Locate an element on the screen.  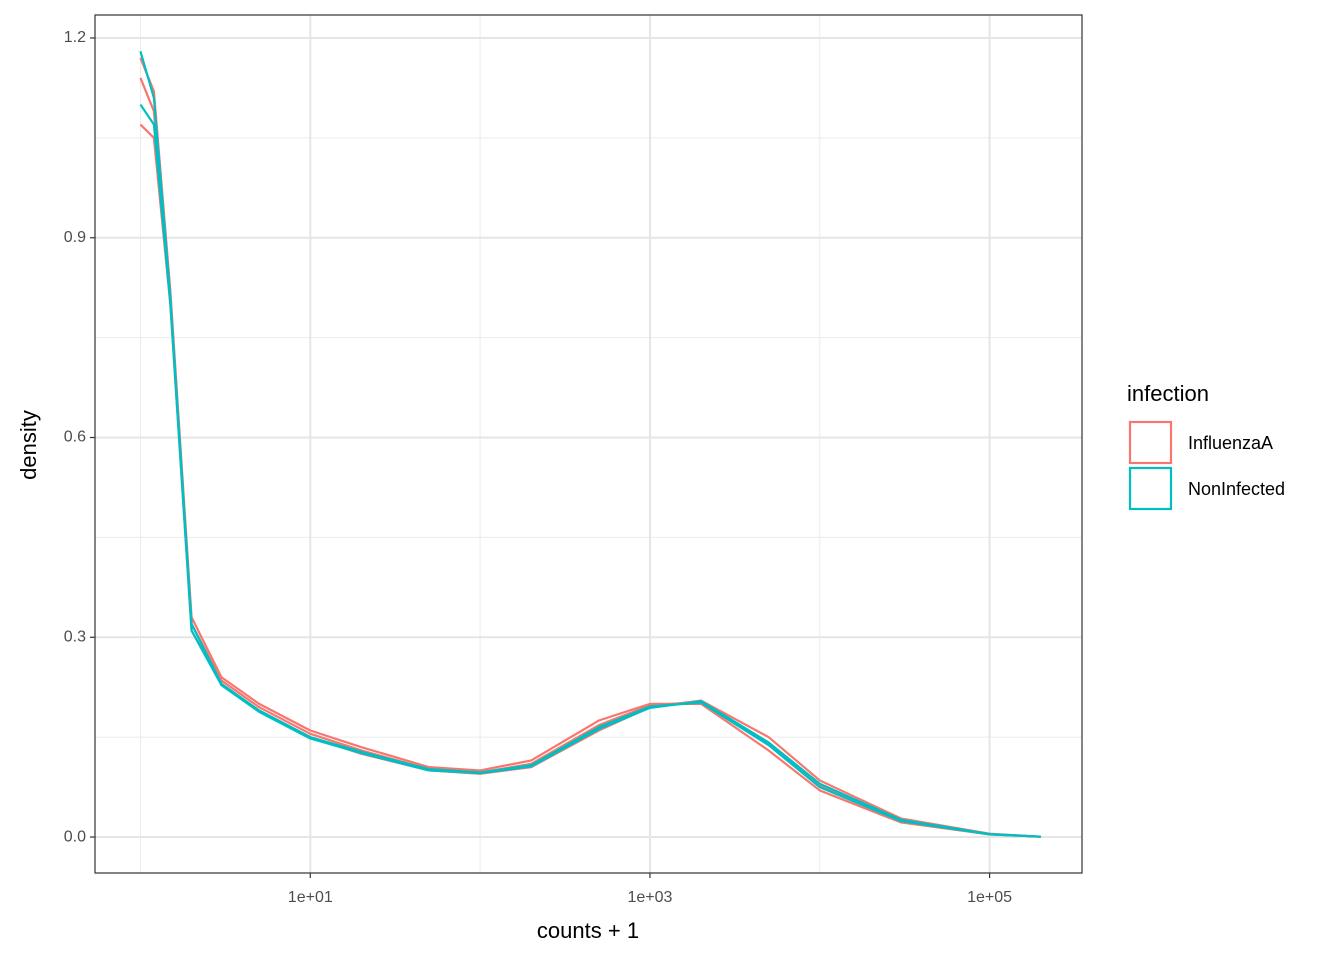
y-axis-title: density is located at coordinates (28, 445).